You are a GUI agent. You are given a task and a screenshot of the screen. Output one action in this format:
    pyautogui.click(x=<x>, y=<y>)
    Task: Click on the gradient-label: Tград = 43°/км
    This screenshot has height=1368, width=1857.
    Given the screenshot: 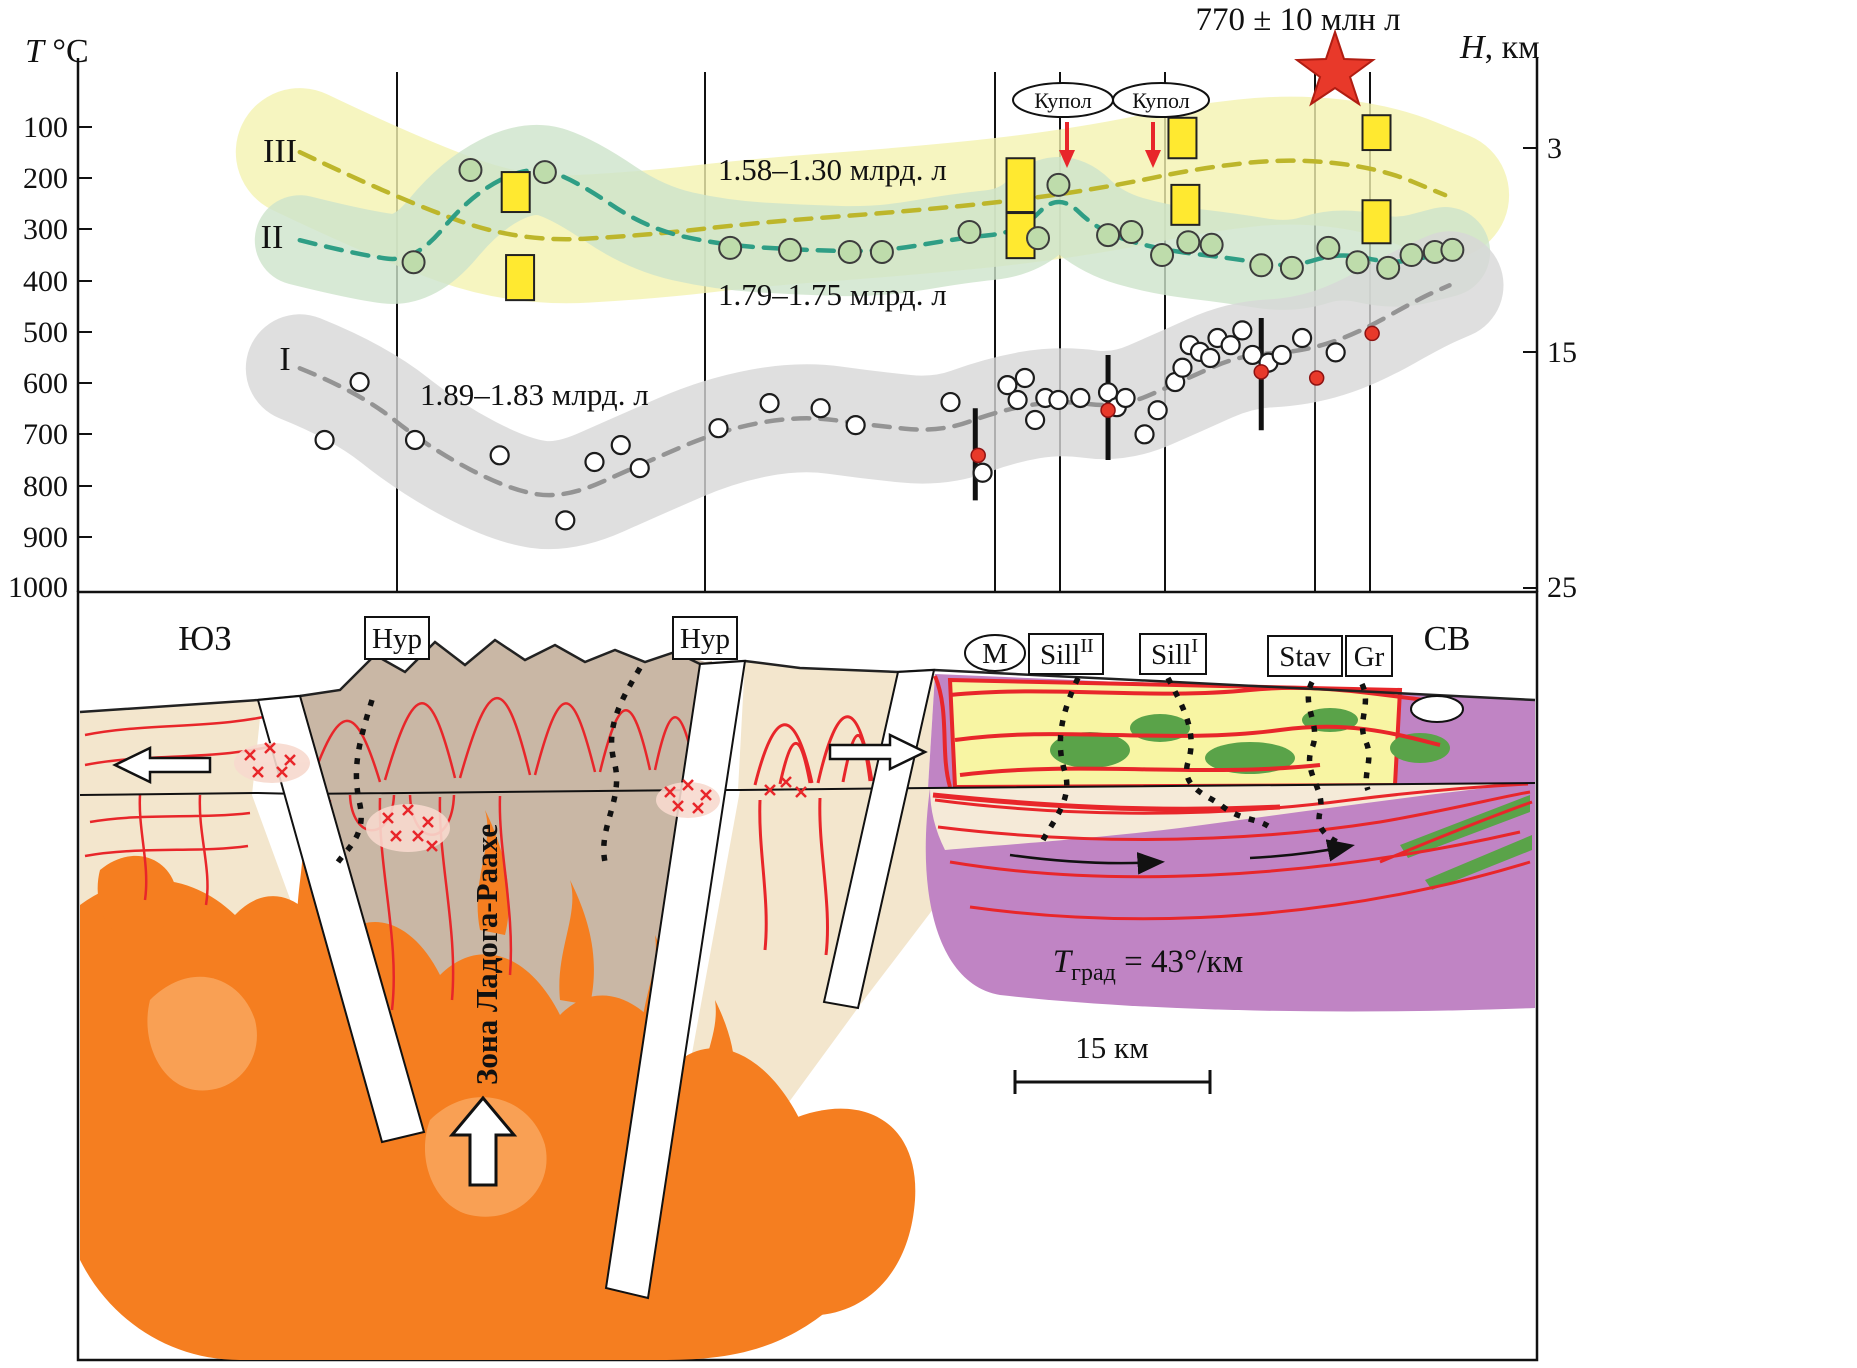 What is the action you would take?
    pyautogui.click(x=1148, y=965)
    